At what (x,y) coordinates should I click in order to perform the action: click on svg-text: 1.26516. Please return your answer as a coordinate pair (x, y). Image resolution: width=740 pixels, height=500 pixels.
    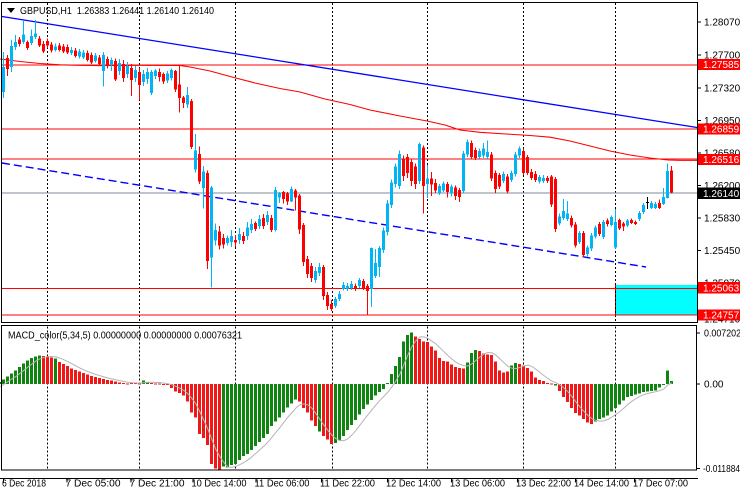
    Looking at the image, I should click on (721, 160).